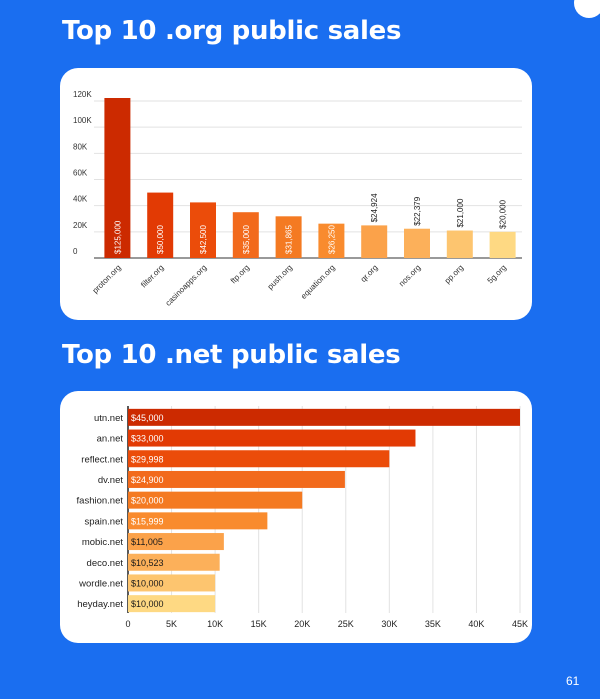 This screenshot has width=600, height=699. Describe the element at coordinates (460, 212) in the screenshot. I see `data-label: $21,000` at that location.